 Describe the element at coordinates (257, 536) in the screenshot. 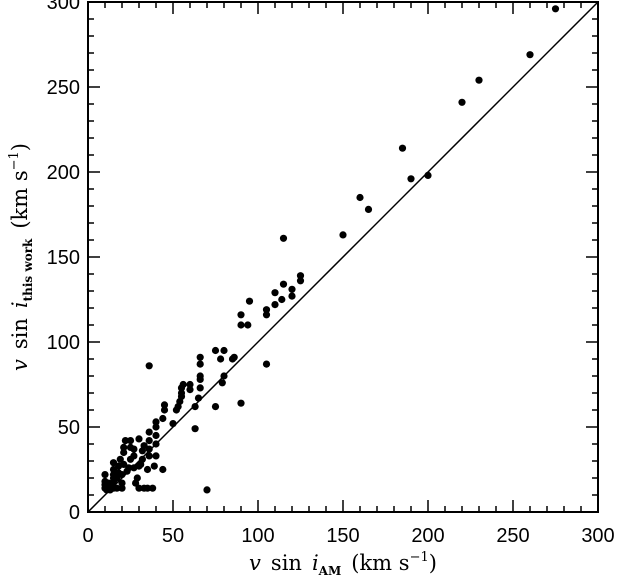

I see `x-tick-label: 100` at that location.